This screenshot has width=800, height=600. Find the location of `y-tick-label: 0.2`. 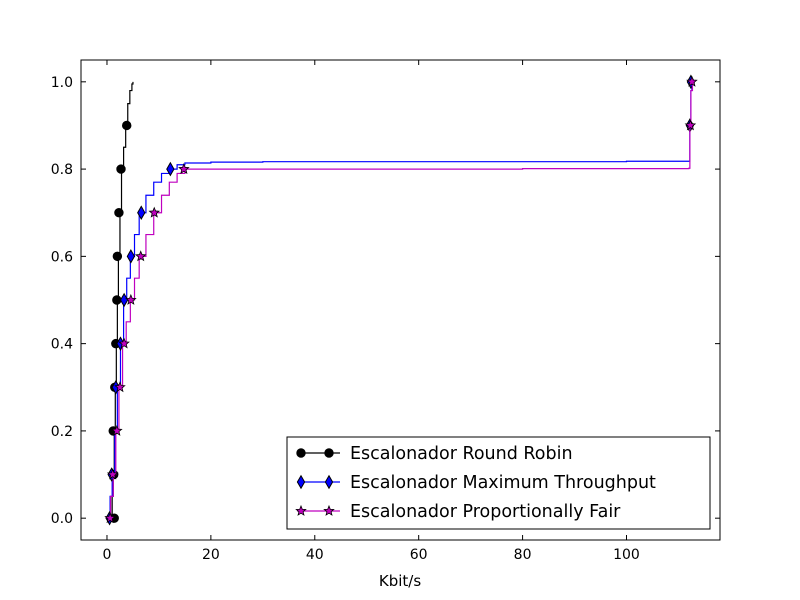

y-tick-label: 0.2 is located at coordinates (62, 432).